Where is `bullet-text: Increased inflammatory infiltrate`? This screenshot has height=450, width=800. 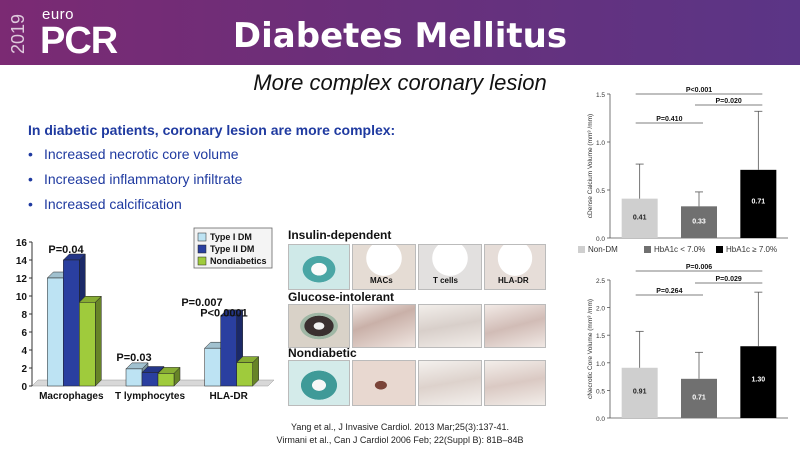
bullet-text: Increased inflammatory infiltrate is located at coordinates (143, 179).